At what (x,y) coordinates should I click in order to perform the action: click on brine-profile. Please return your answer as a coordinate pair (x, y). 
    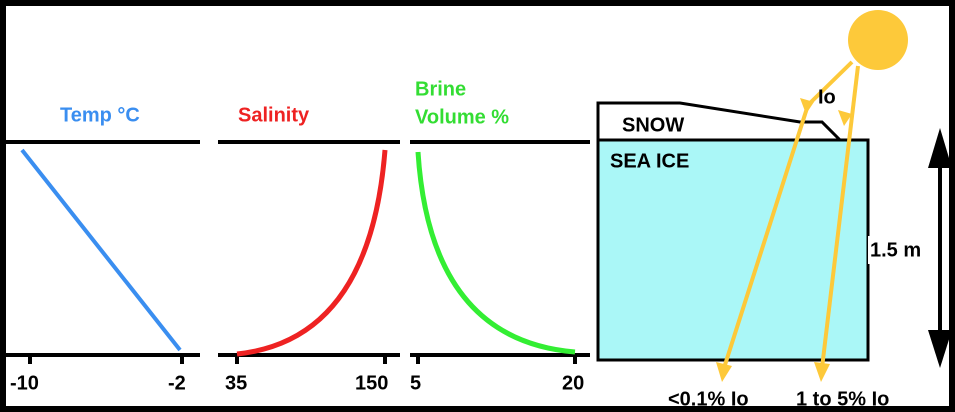
    Looking at the image, I should click on (495, 253).